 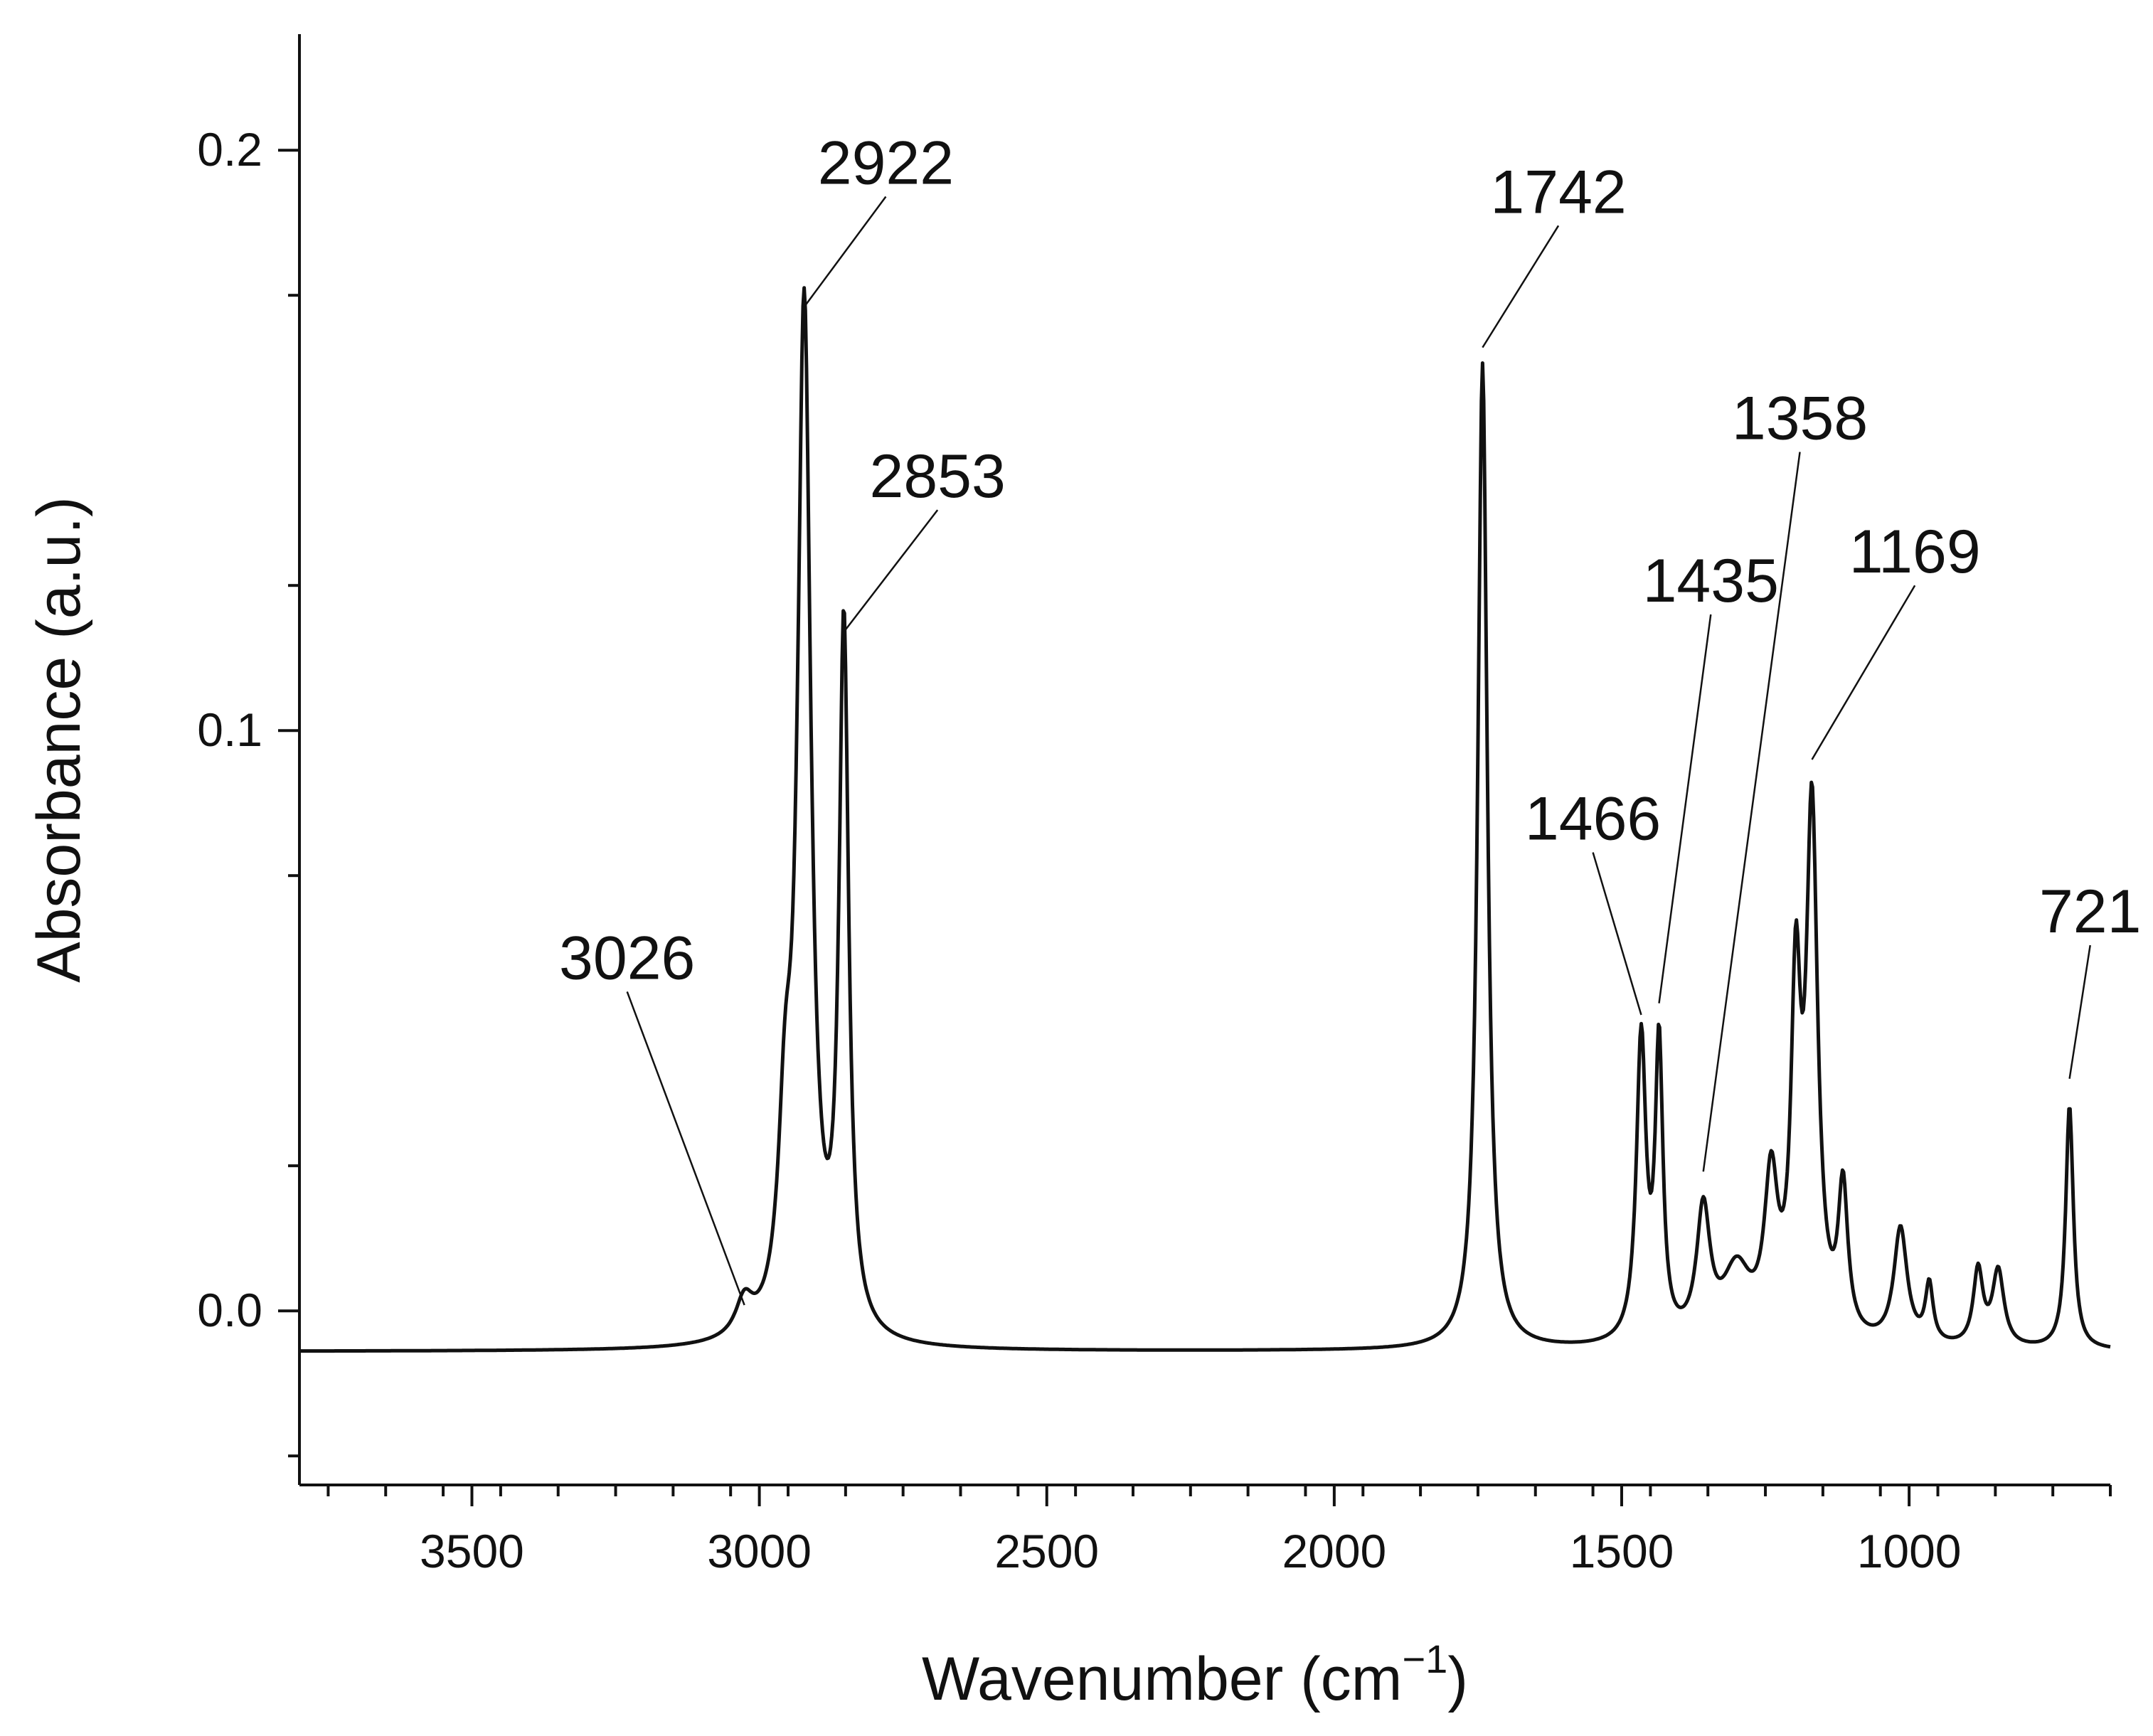 What do you see at coordinates (886, 163) in the screenshot?
I see `peak-label: 2922` at bounding box center [886, 163].